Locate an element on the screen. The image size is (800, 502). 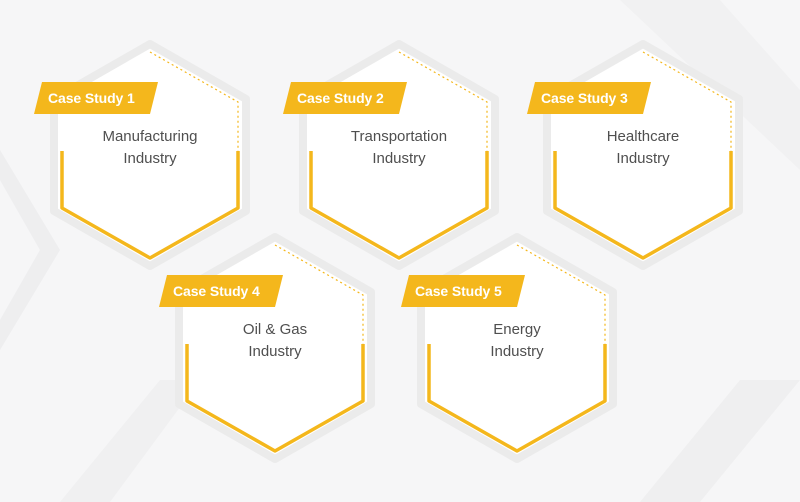
case-card-5: Energy Industry Case Study 5 is located at coordinates (509, 348).